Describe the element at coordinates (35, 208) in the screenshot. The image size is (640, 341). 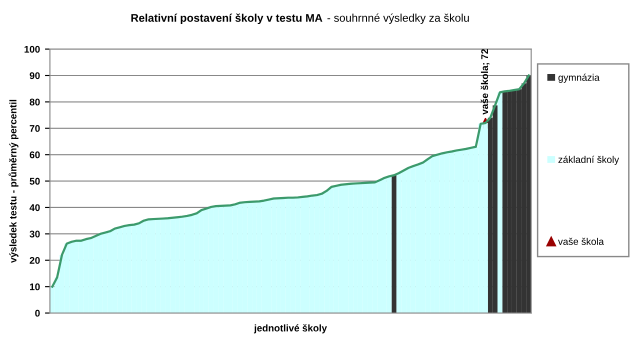
I see `y-tick-label: 40` at that location.